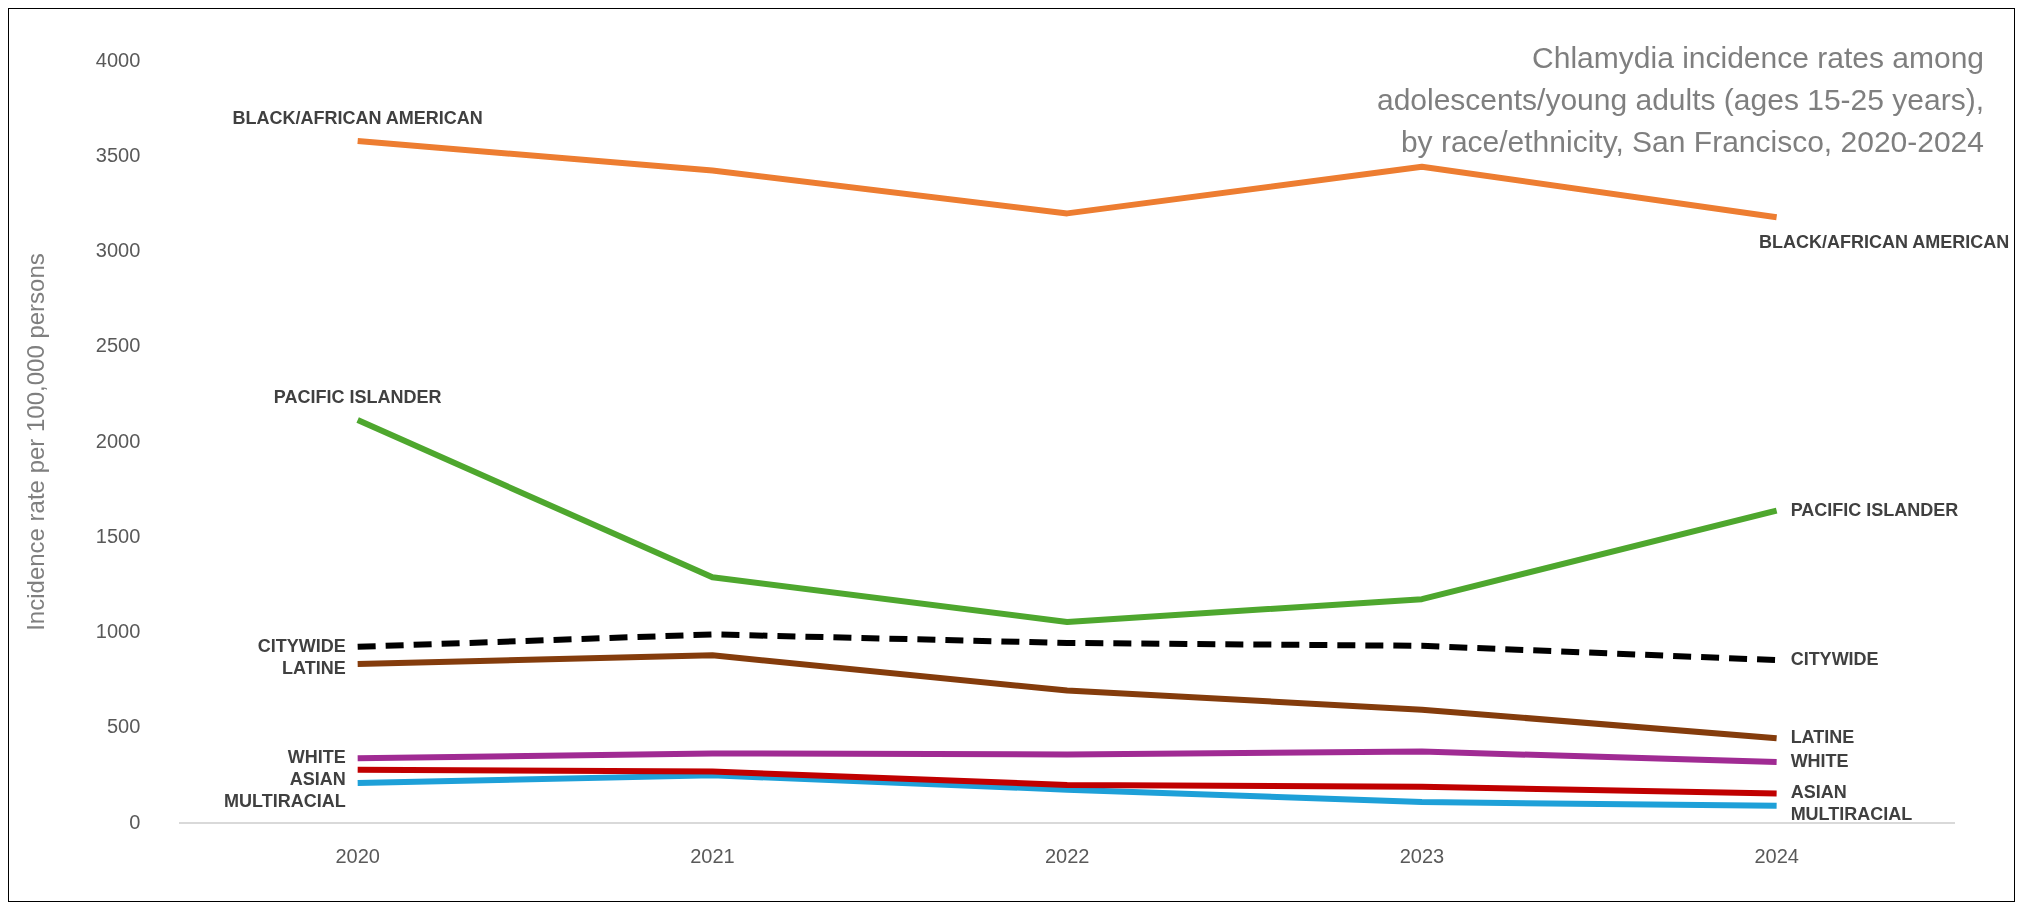 The width and height of the screenshot is (2023, 912). I want to click on series-label: ASIAN, so click(317, 779).